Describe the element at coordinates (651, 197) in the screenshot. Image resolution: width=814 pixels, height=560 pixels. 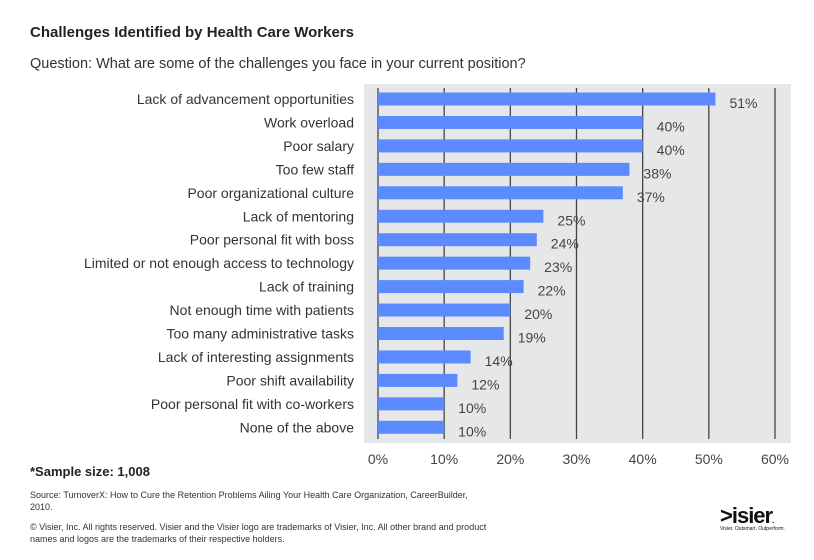
I see `data-label: 37%` at that location.